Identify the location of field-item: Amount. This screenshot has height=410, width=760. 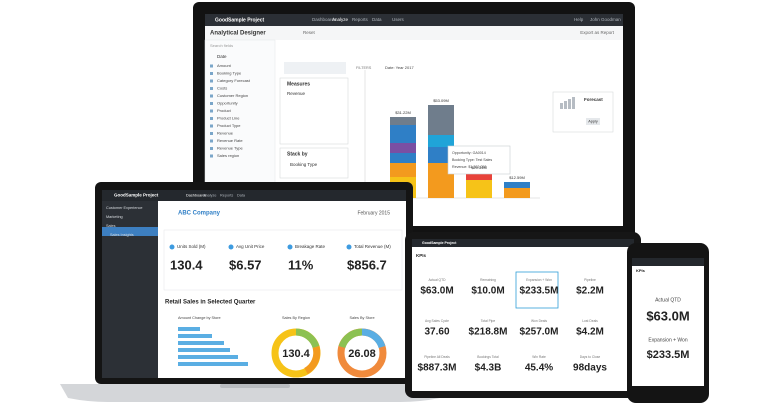
(224, 65).